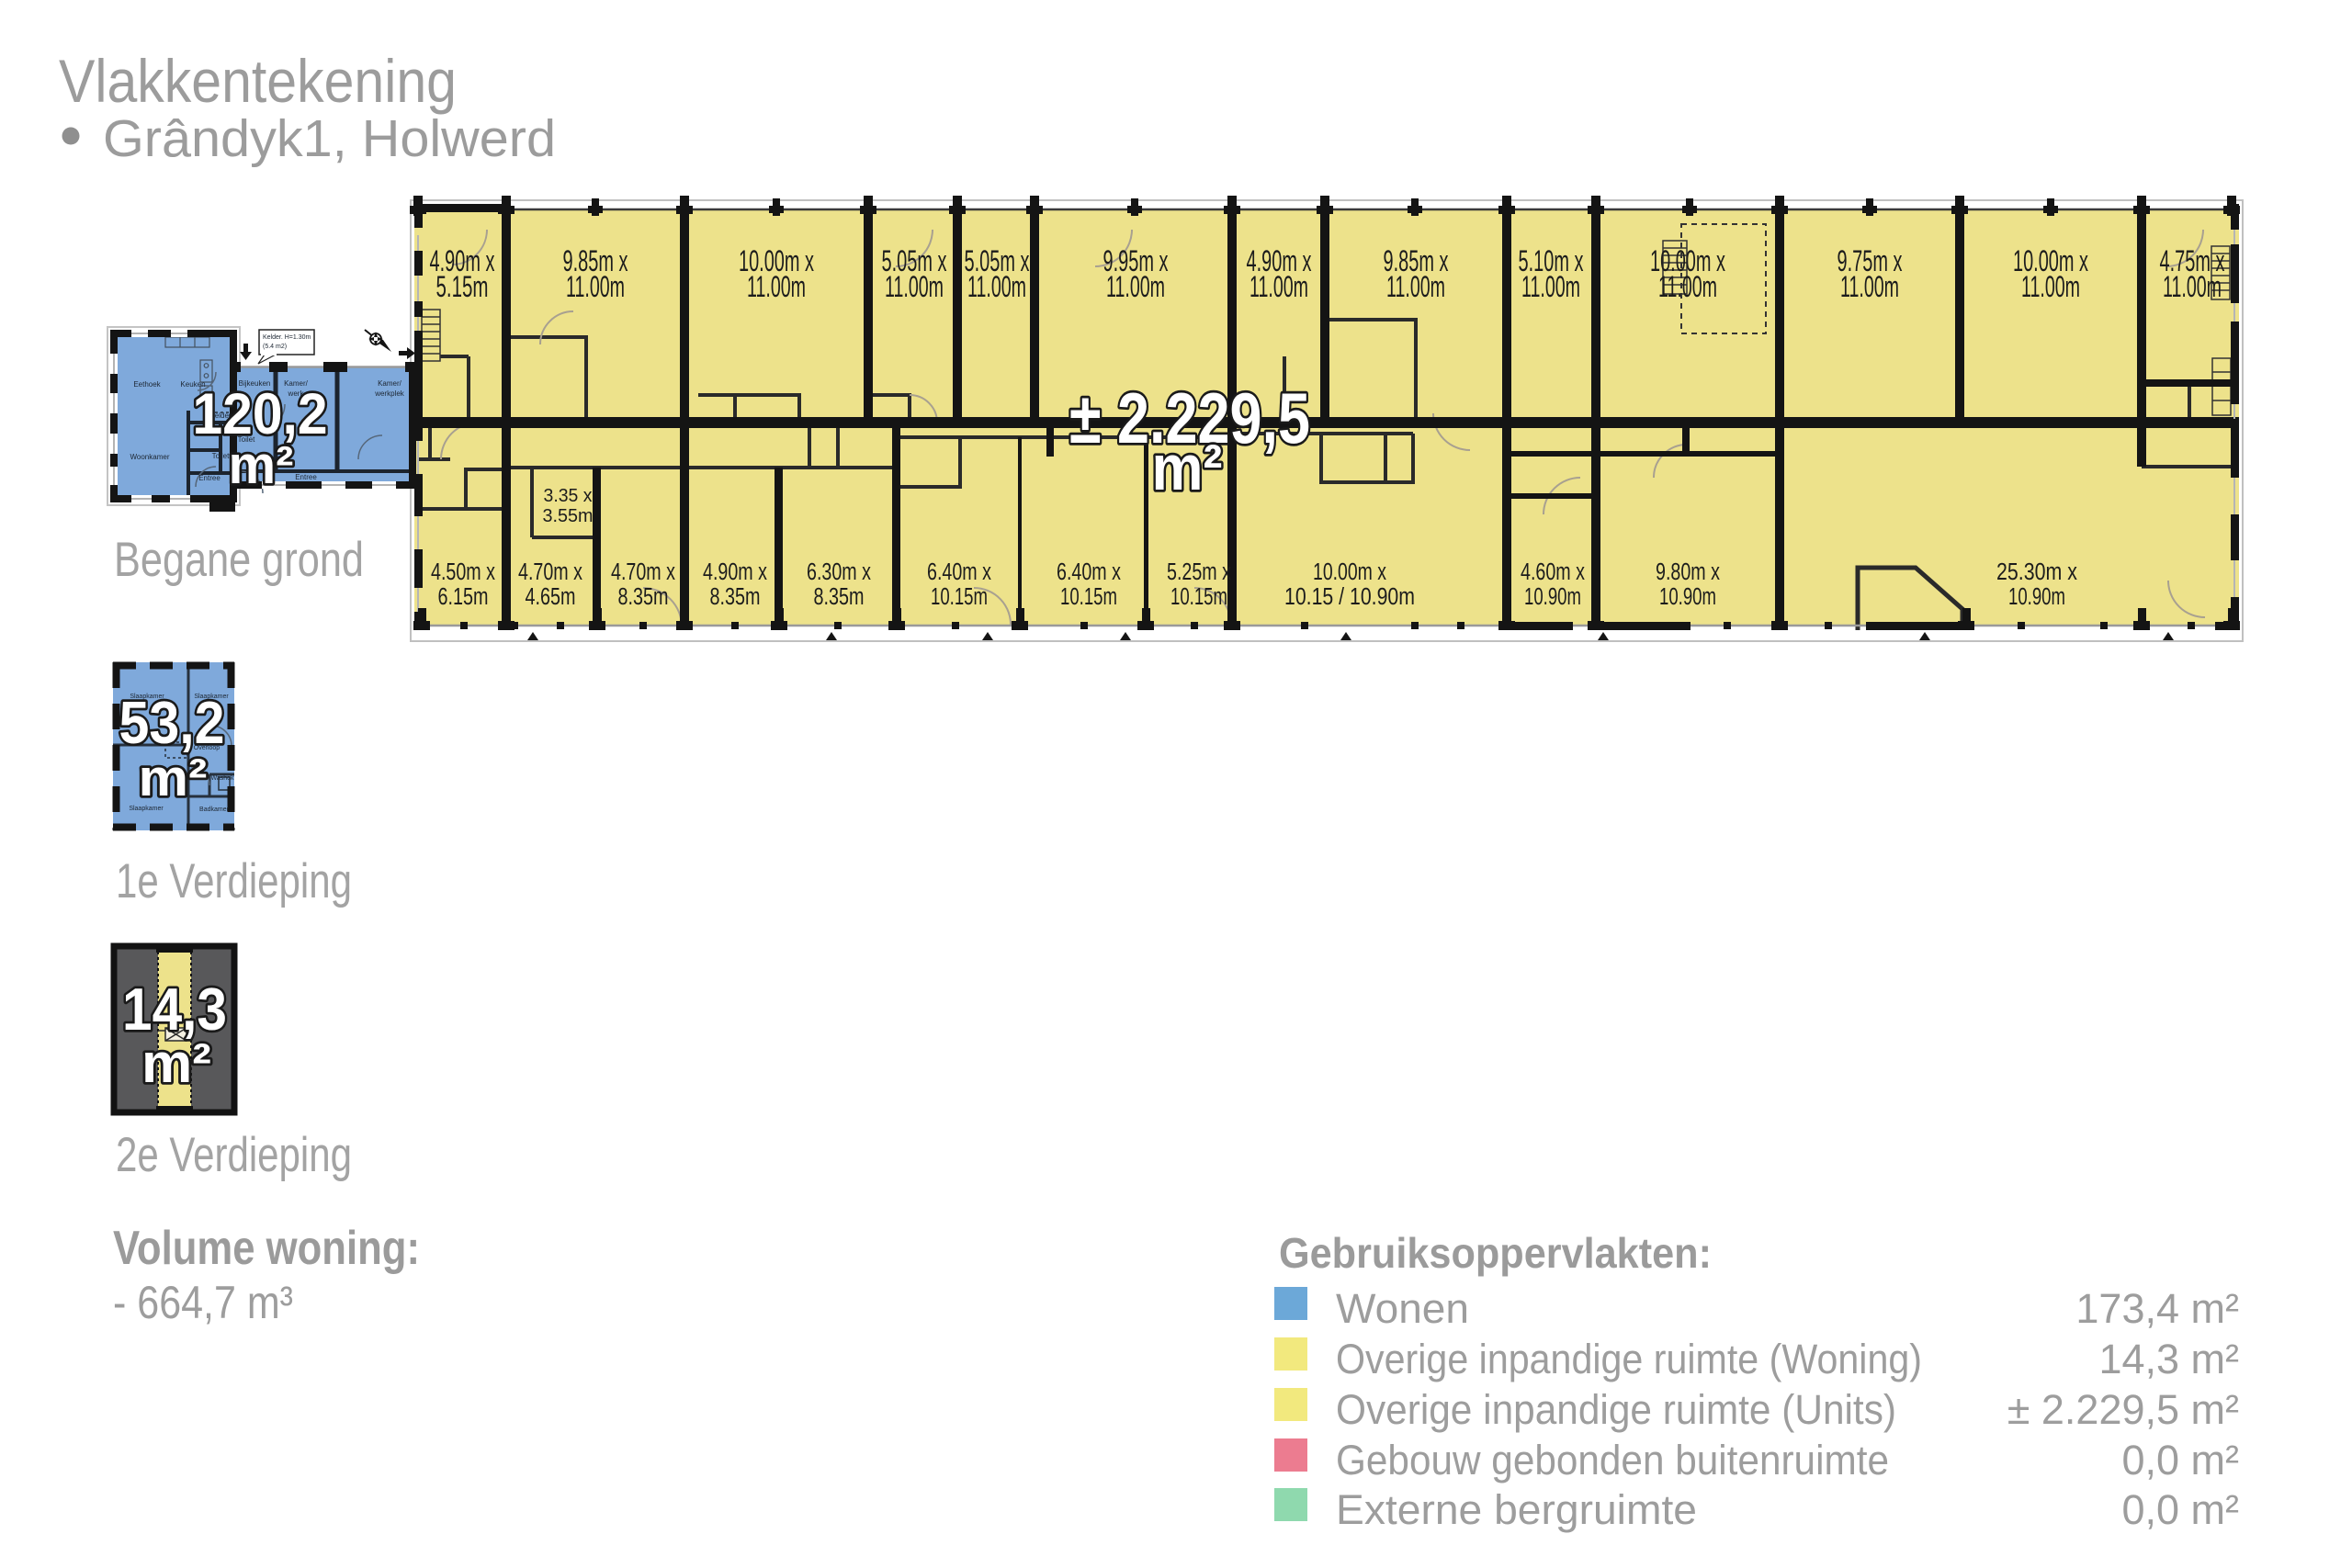  I want to click on svg-text: Washok, so click(222, 779).